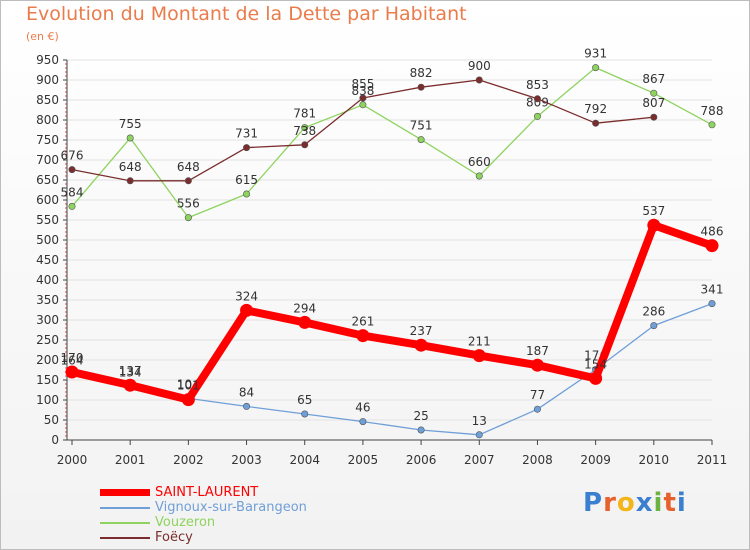 The width and height of the screenshot is (750, 550). Describe the element at coordinates (47, 120) in the screenshot. I see `y-tick-label: 800` at that location.